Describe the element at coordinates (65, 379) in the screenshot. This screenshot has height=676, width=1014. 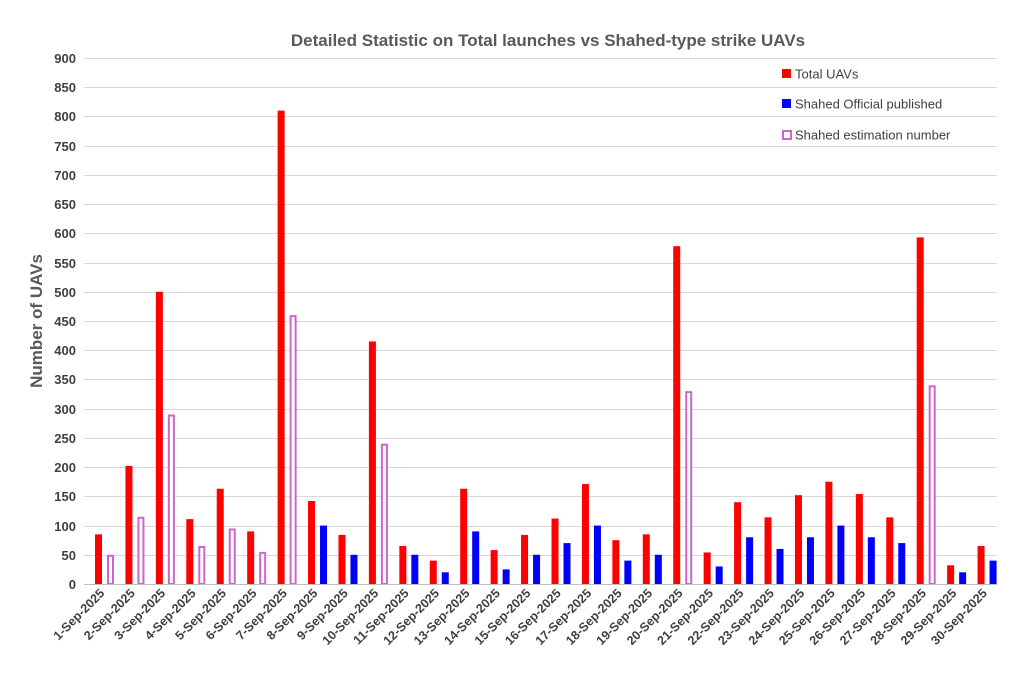
I see `y-tick-label: 350` at that location.